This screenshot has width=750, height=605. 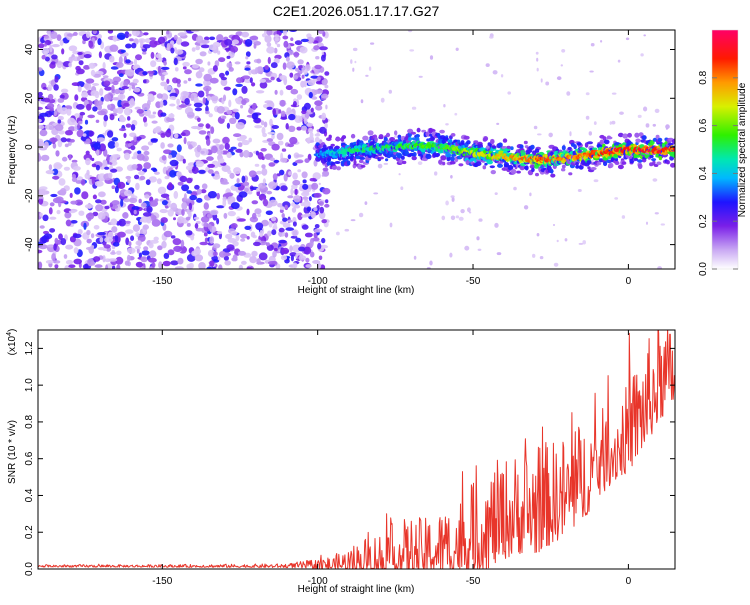 I want to click on spectrogram-x-tick-label: 0, so click(x=629, y=281).